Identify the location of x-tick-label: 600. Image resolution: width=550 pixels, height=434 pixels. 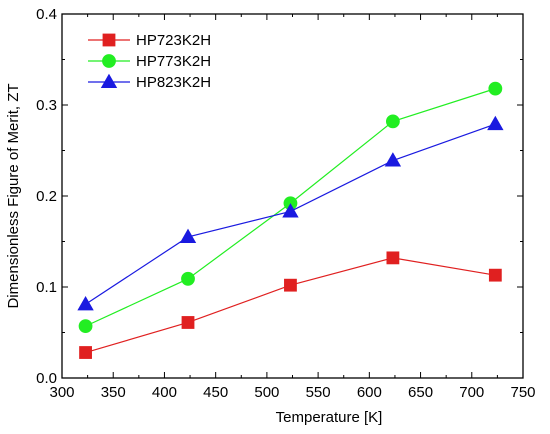
(369, 392).